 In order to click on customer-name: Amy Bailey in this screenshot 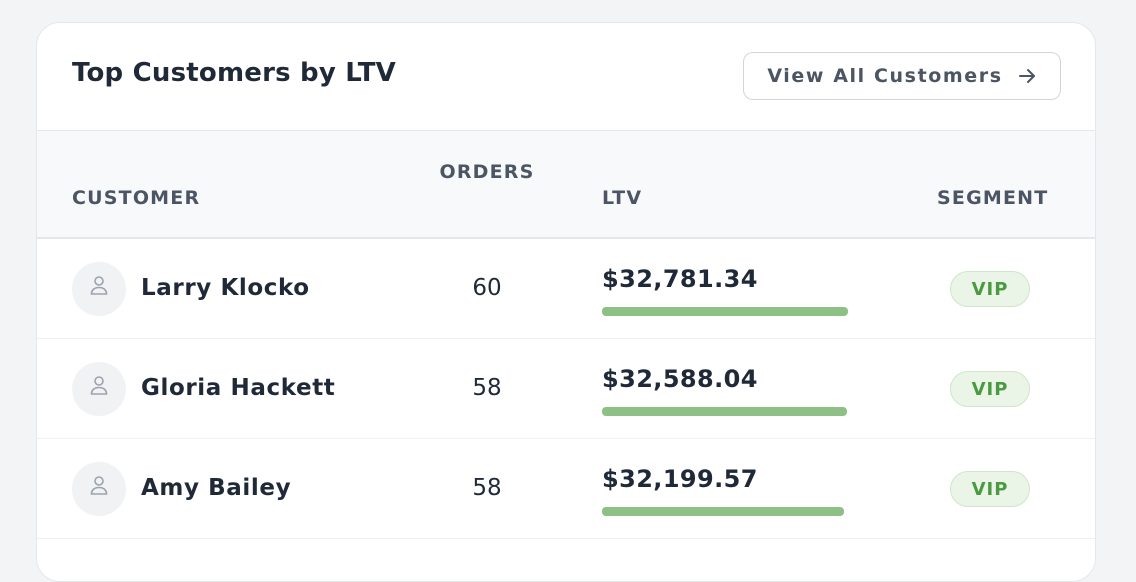, I will do `click(216, 488)`.